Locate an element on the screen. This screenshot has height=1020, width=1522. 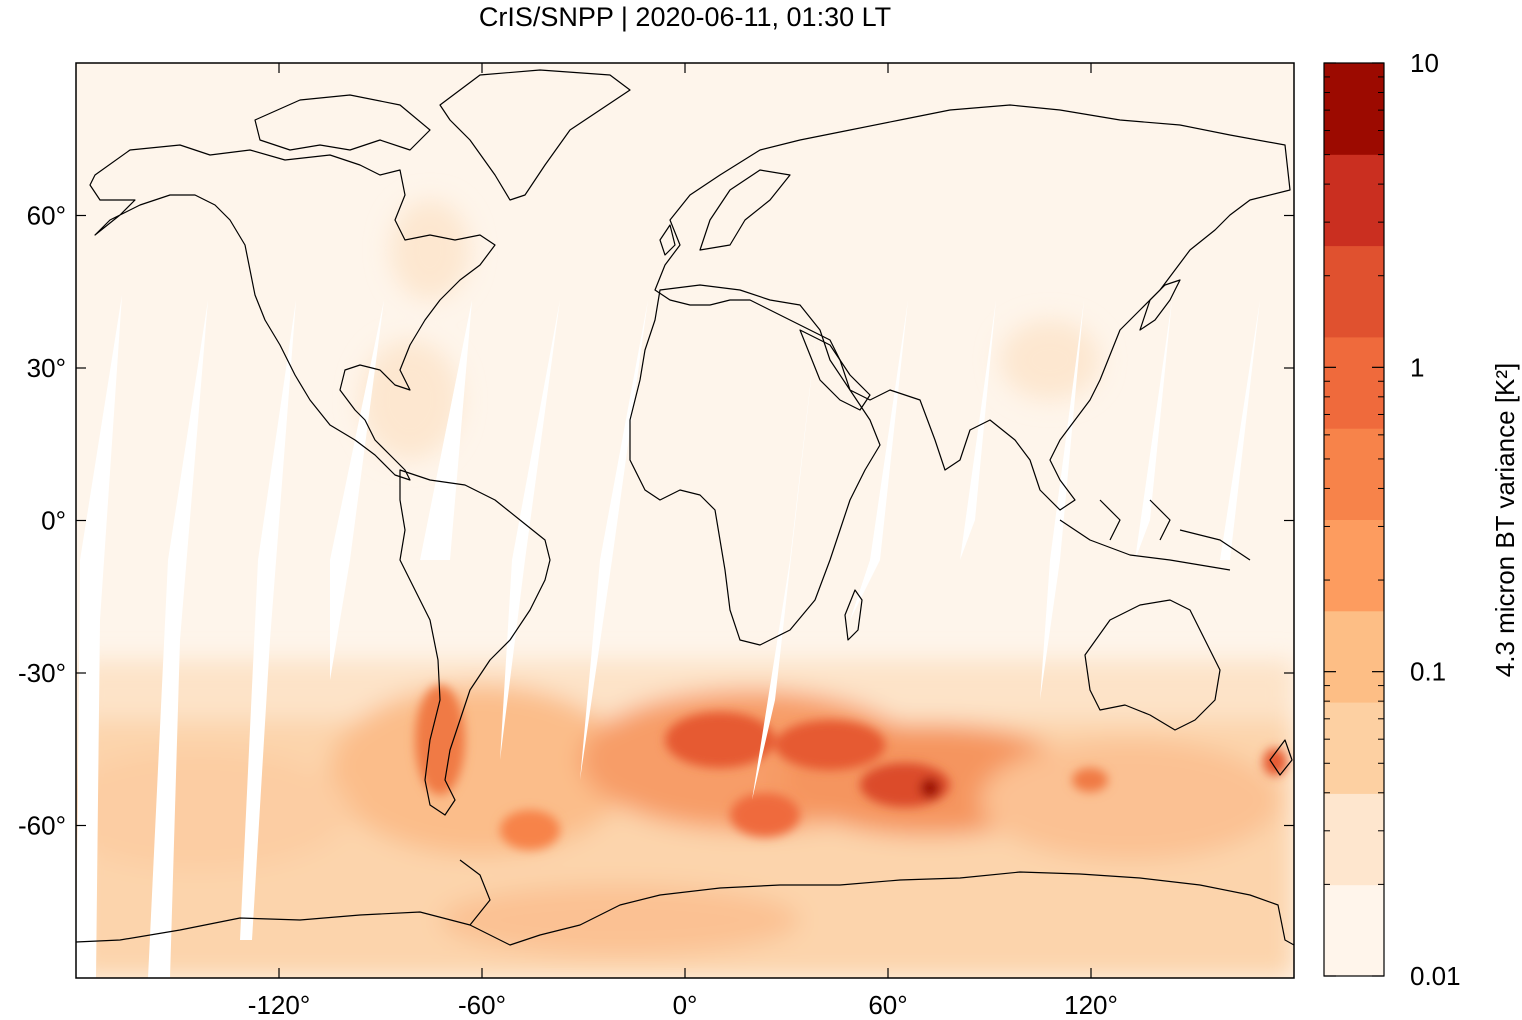
map-title: CrIS/SNPP | 2020-06-11, 01:30 LT is located at coordinates (685, 17).